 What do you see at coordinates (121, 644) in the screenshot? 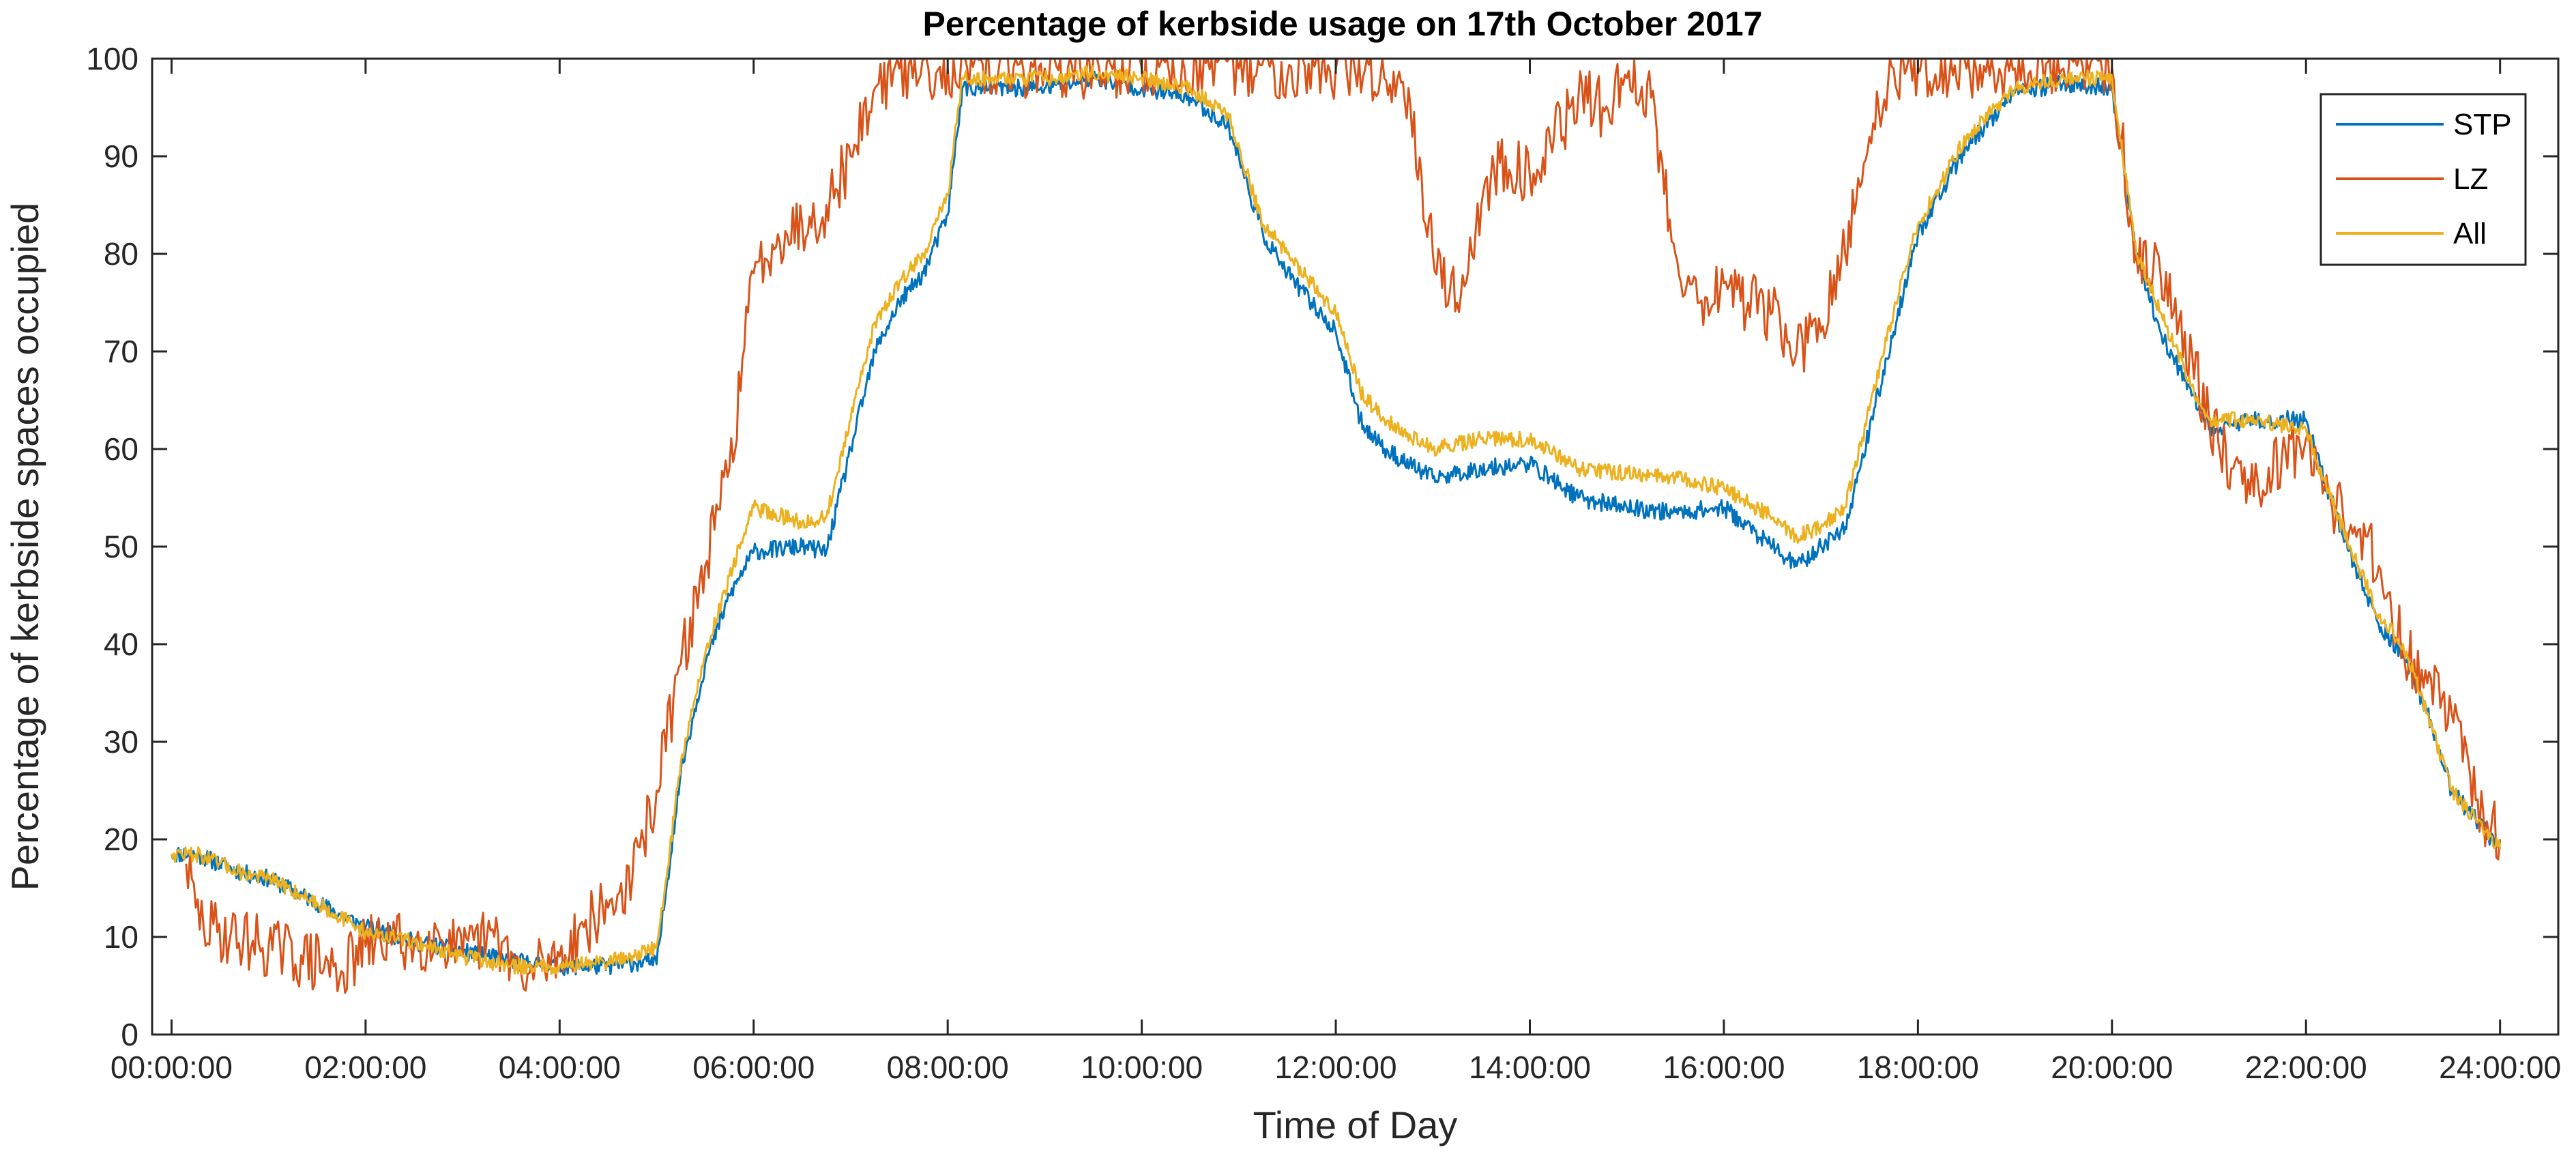
I see `y-tick-label: 40` at bounding box center [121, 644].